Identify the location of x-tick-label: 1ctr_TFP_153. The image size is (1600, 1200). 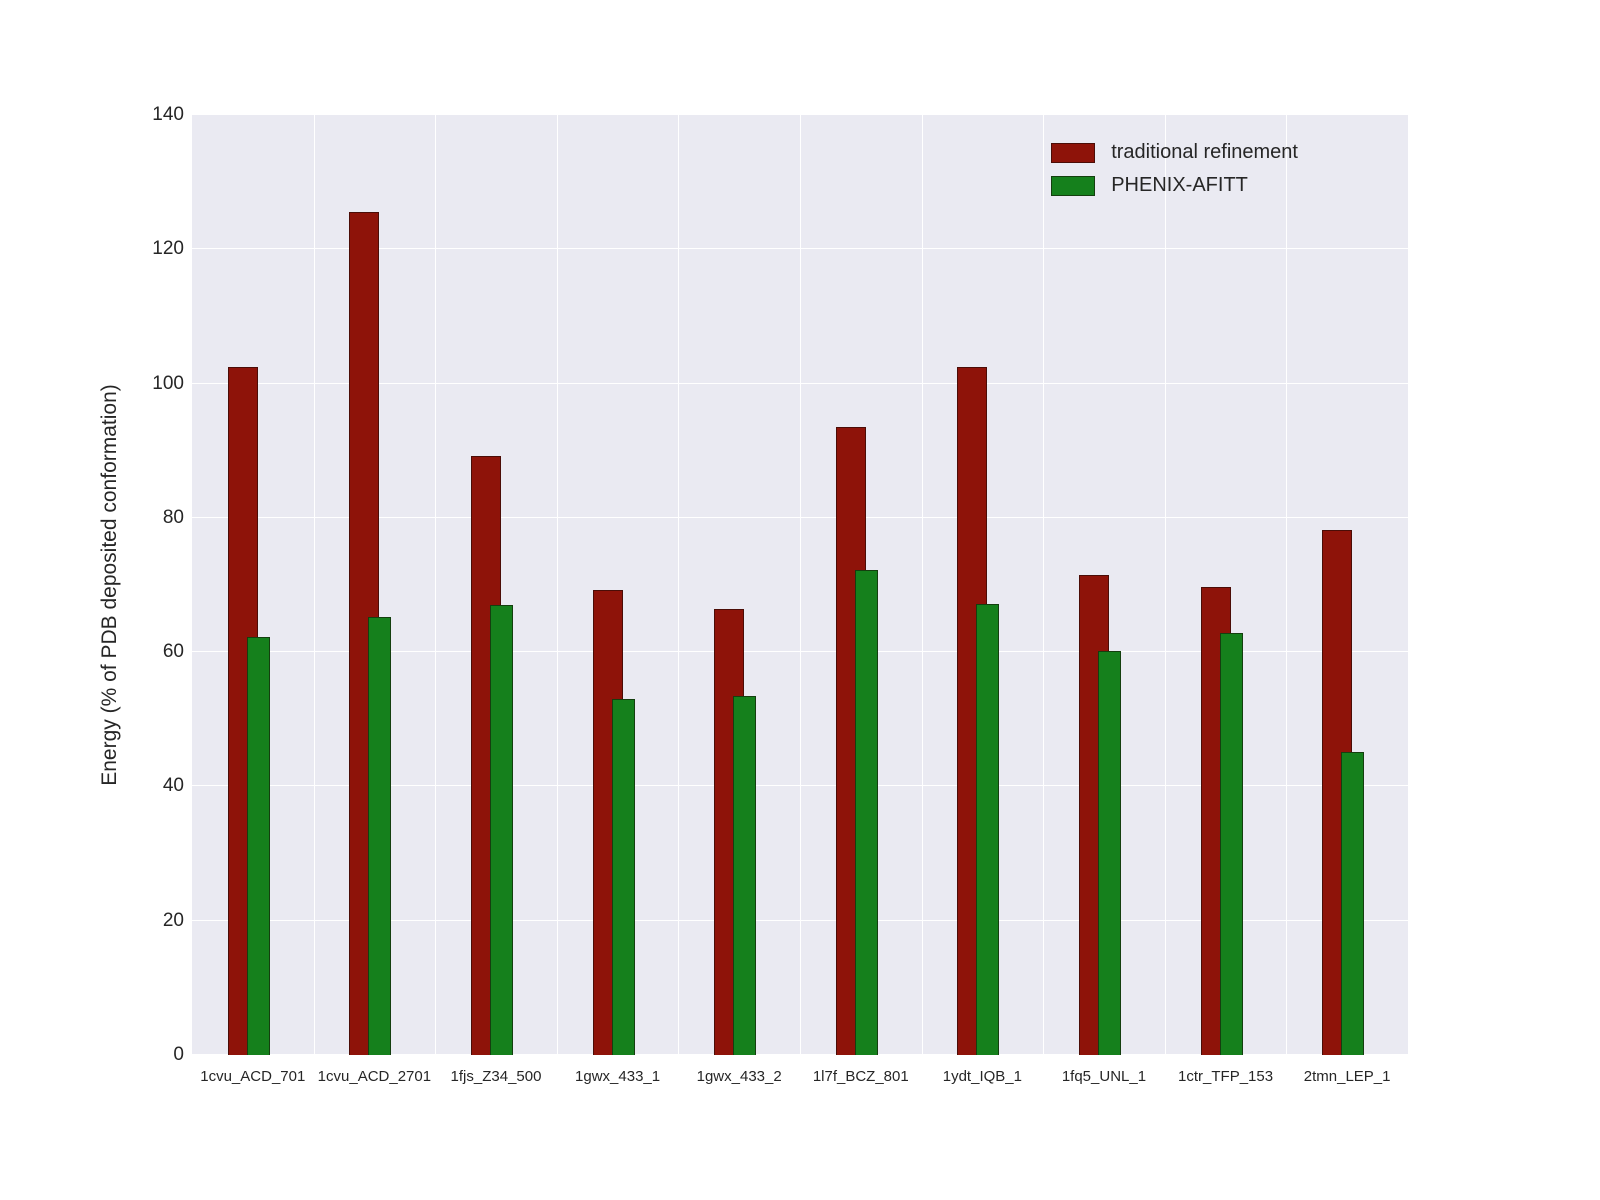
(1226, 1076).